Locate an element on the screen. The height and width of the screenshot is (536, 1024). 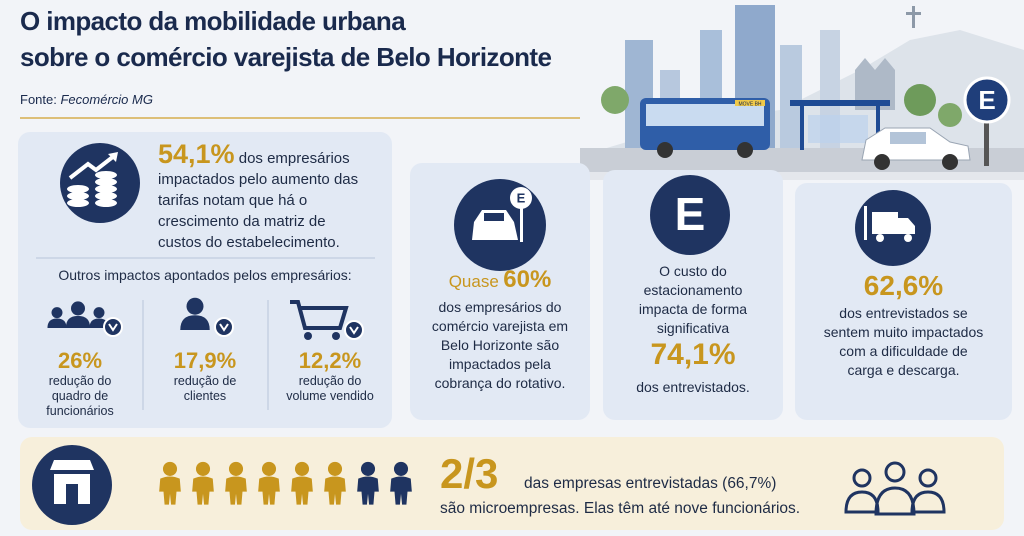
highlight: 54,1% is located at coordinates (196, 154).